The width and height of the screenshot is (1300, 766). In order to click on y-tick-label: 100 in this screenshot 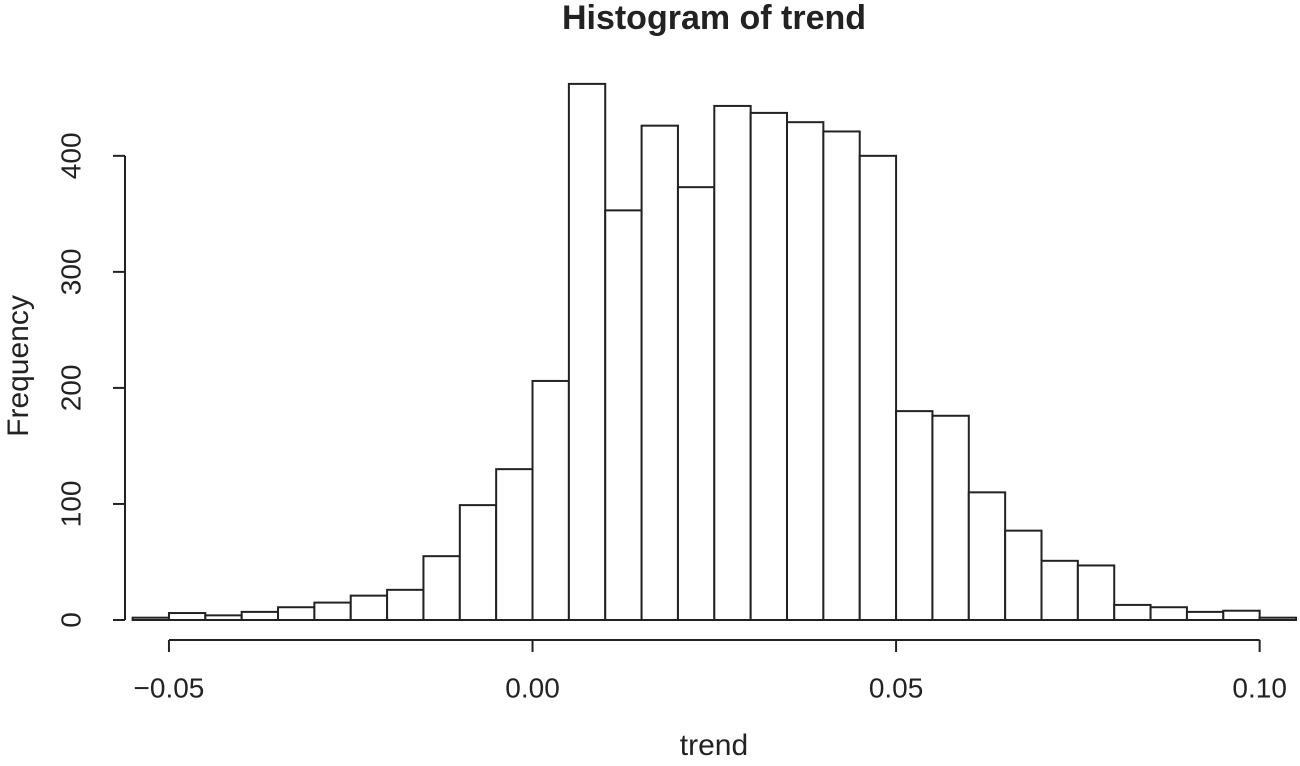, I will do `click(70, 504)`.